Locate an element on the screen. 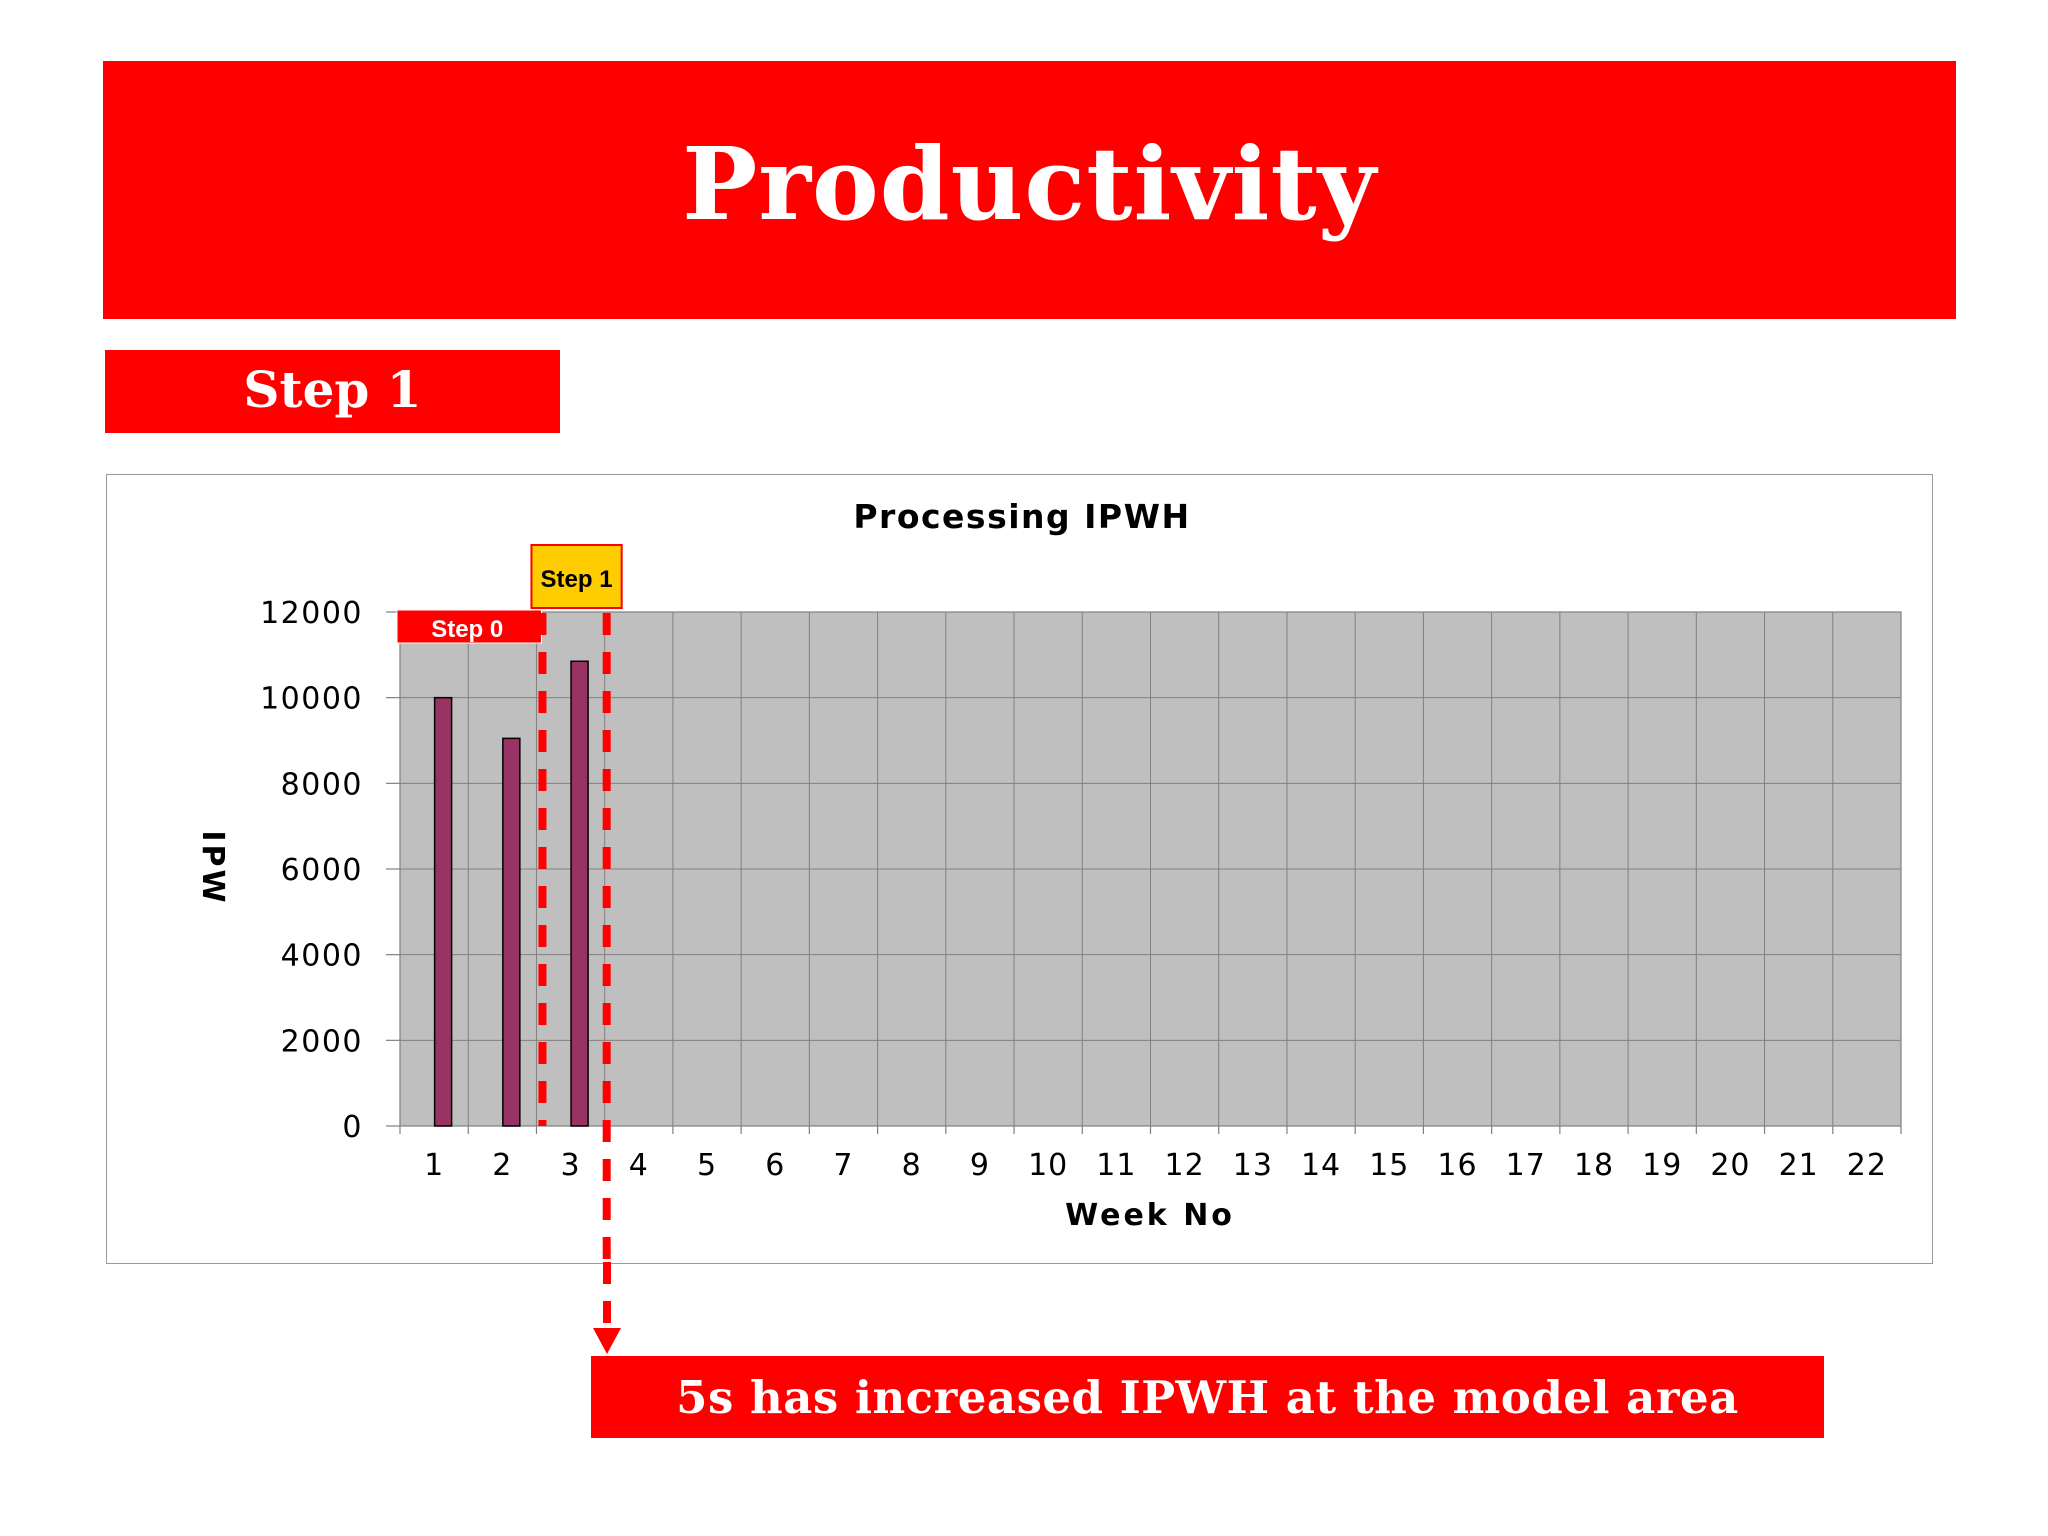  x-tick-label: 17 is located at coordinates (1526, 1165).